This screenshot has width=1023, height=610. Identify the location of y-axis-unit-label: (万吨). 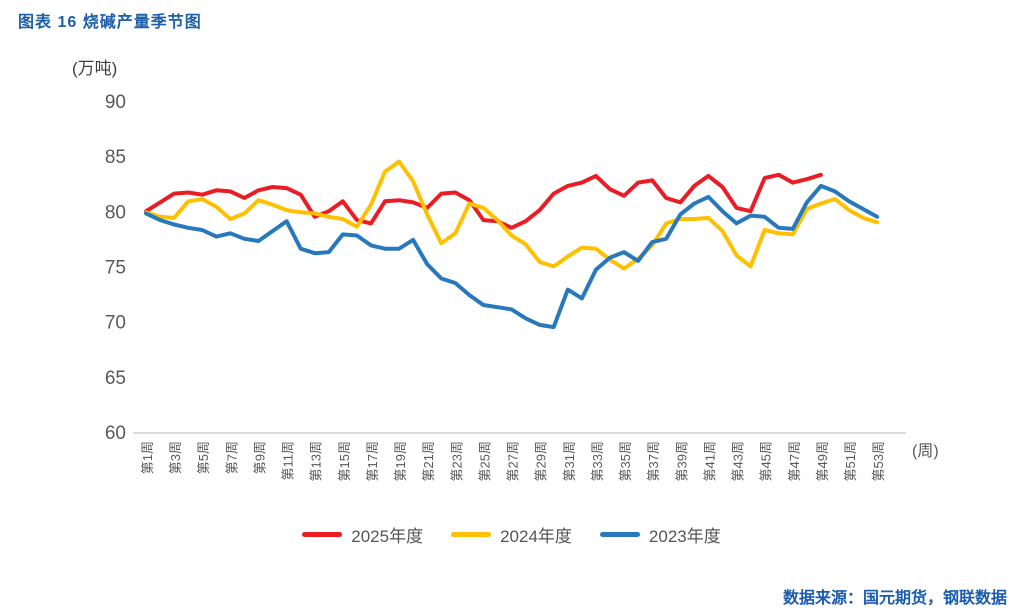
(95, 68).